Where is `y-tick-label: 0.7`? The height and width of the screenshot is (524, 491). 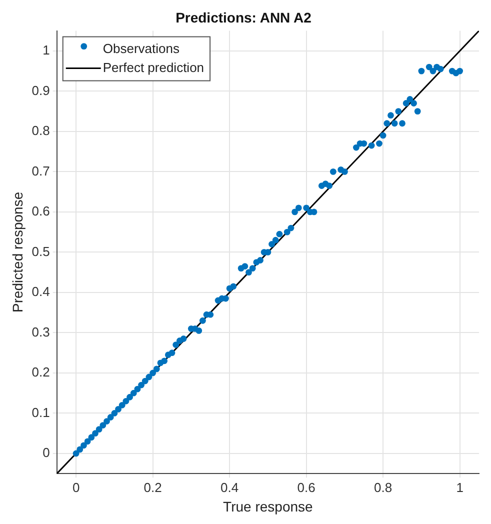
y-tick-label: 0.7 is located at coordinates (41, 170).